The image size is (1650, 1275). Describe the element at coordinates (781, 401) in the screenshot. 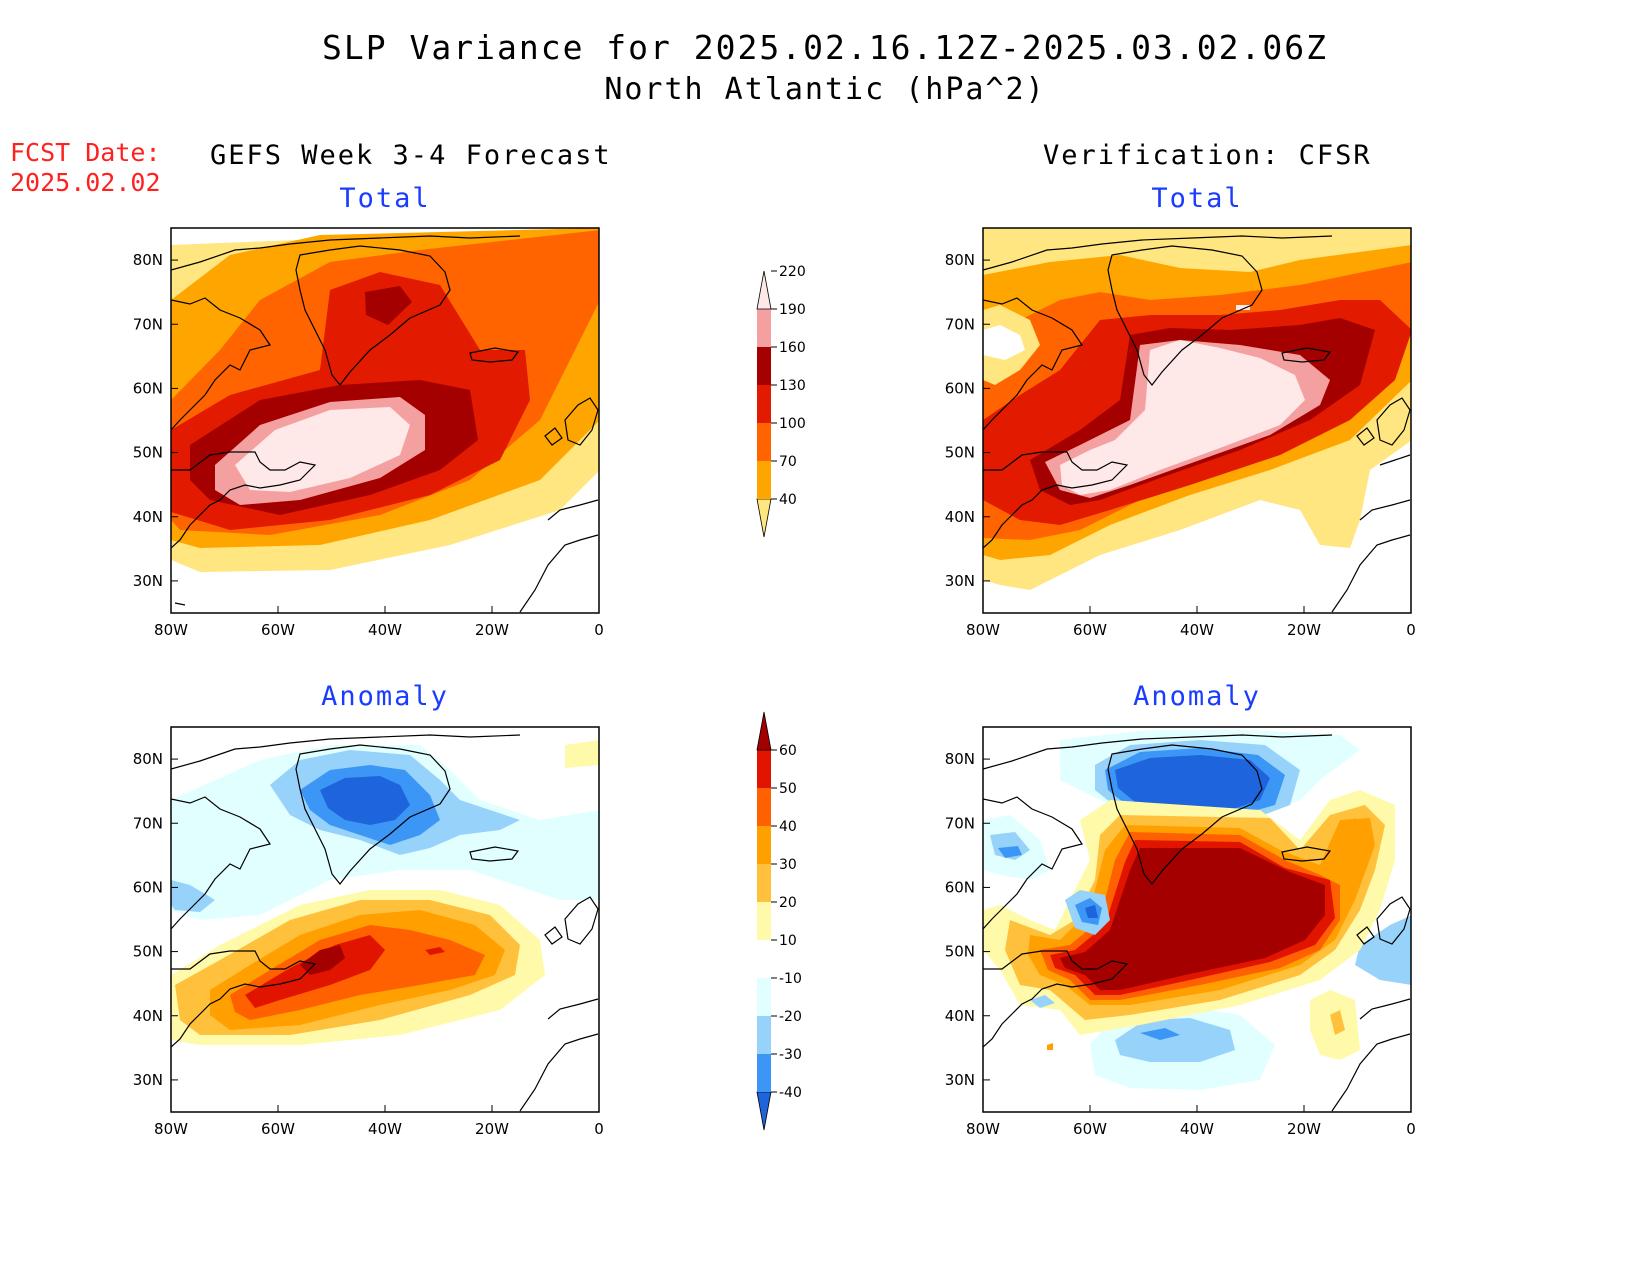

I see `colorbar-total: 40 70 100 130 160 190 220` at that location.